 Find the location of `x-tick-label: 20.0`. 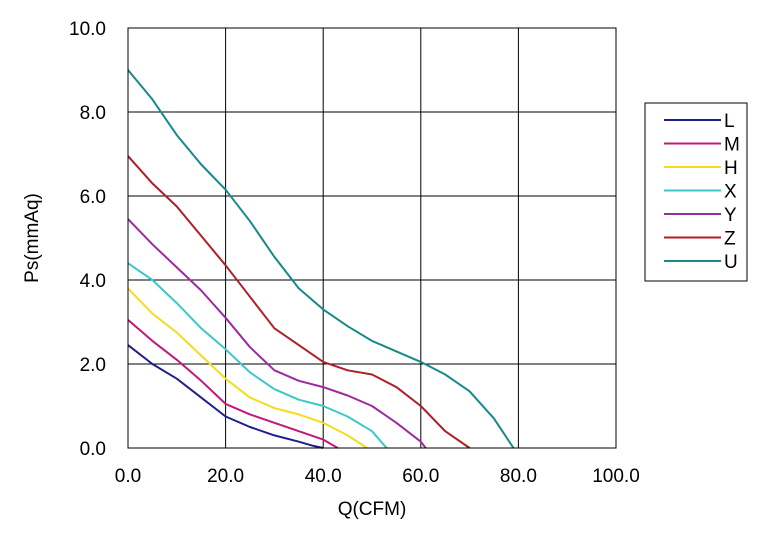

x-tick-label: 20.0 is located at coordinates (225, 476).